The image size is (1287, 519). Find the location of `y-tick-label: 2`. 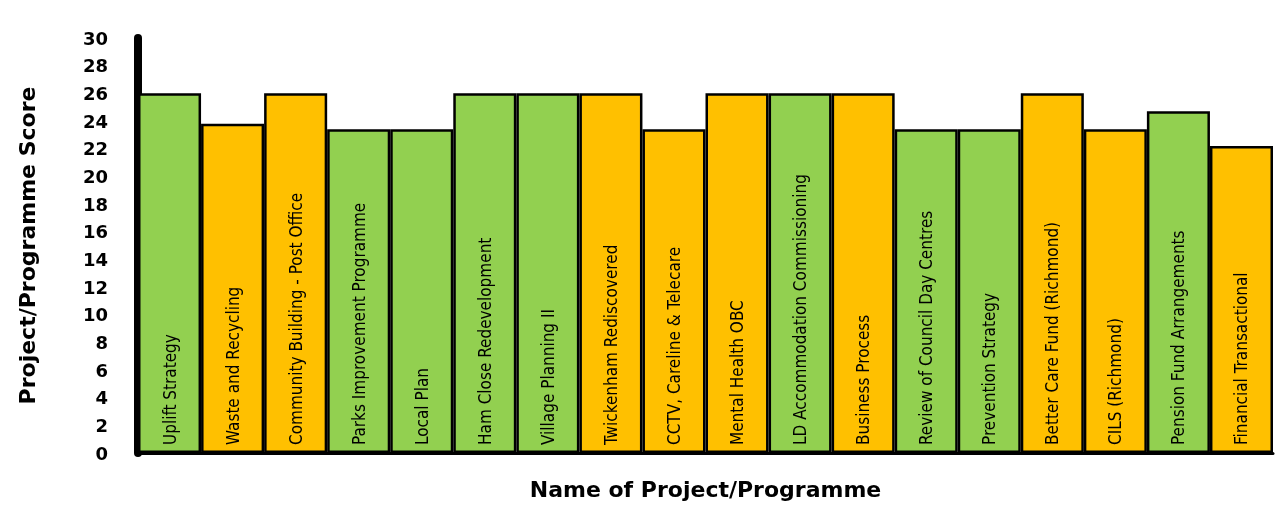

y-tick-label: 2 is located at coordinates (101, 425).